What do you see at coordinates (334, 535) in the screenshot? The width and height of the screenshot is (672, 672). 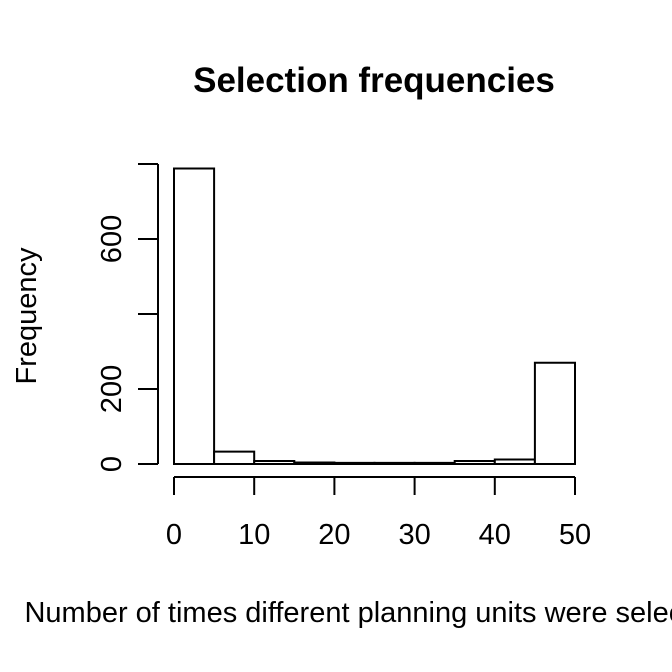 I see `x-tick-label: 20` at bounding box center [334, 535].